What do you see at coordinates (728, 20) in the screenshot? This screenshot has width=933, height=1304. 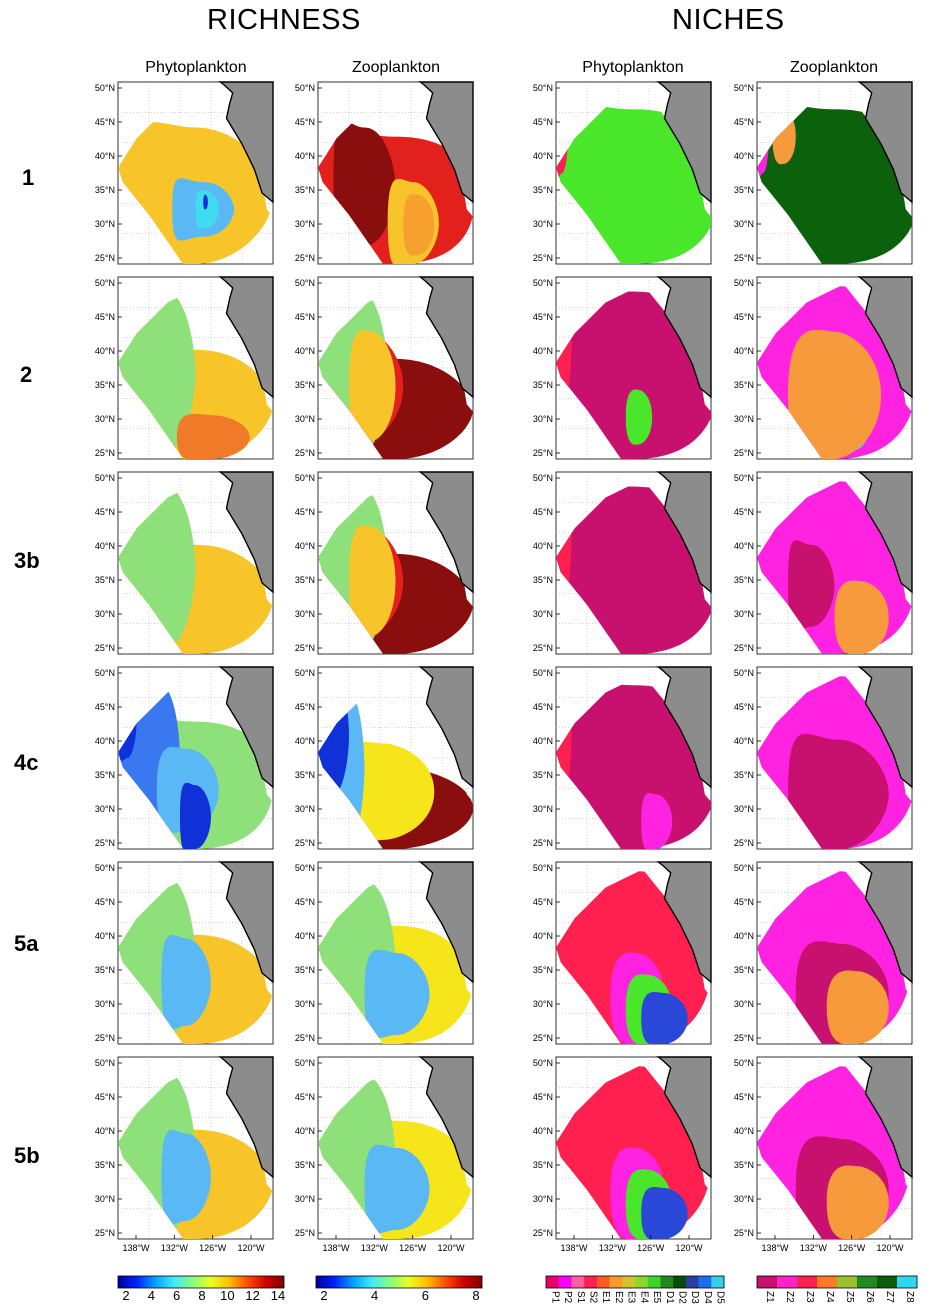 I see `niches-header: NICHES` at bounding box center [728, 20].